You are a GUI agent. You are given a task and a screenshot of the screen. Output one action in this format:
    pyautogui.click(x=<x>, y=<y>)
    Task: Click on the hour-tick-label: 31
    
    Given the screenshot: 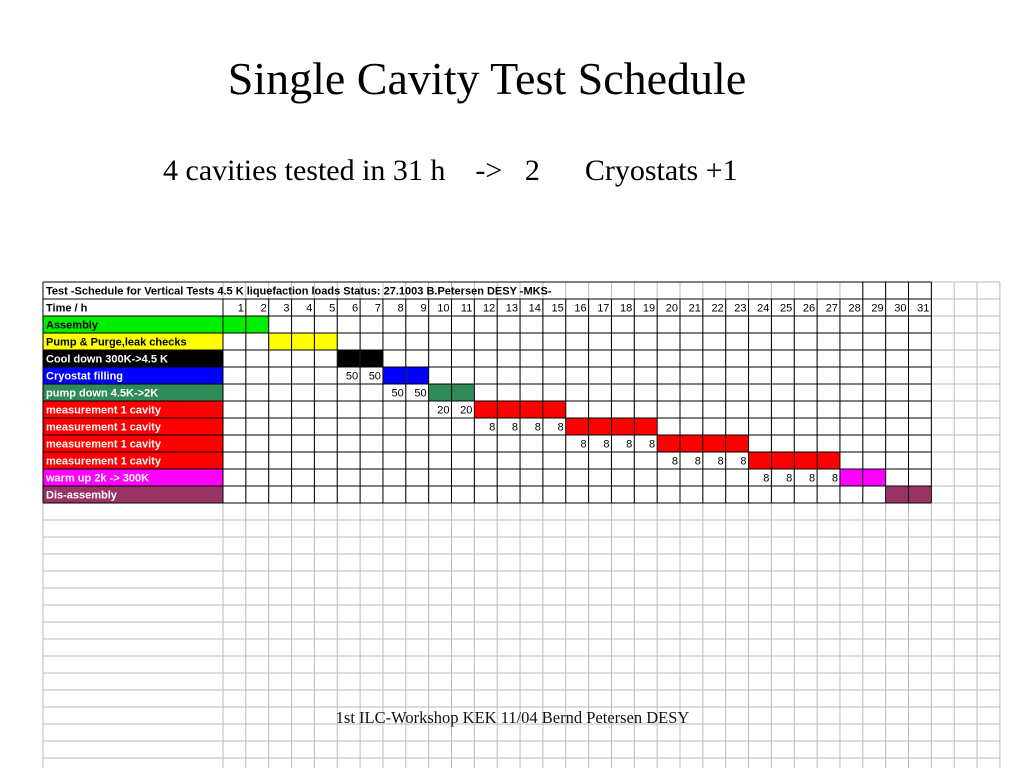 What is the action you would take?
    pyautogui.click(x=923, y=309)
    